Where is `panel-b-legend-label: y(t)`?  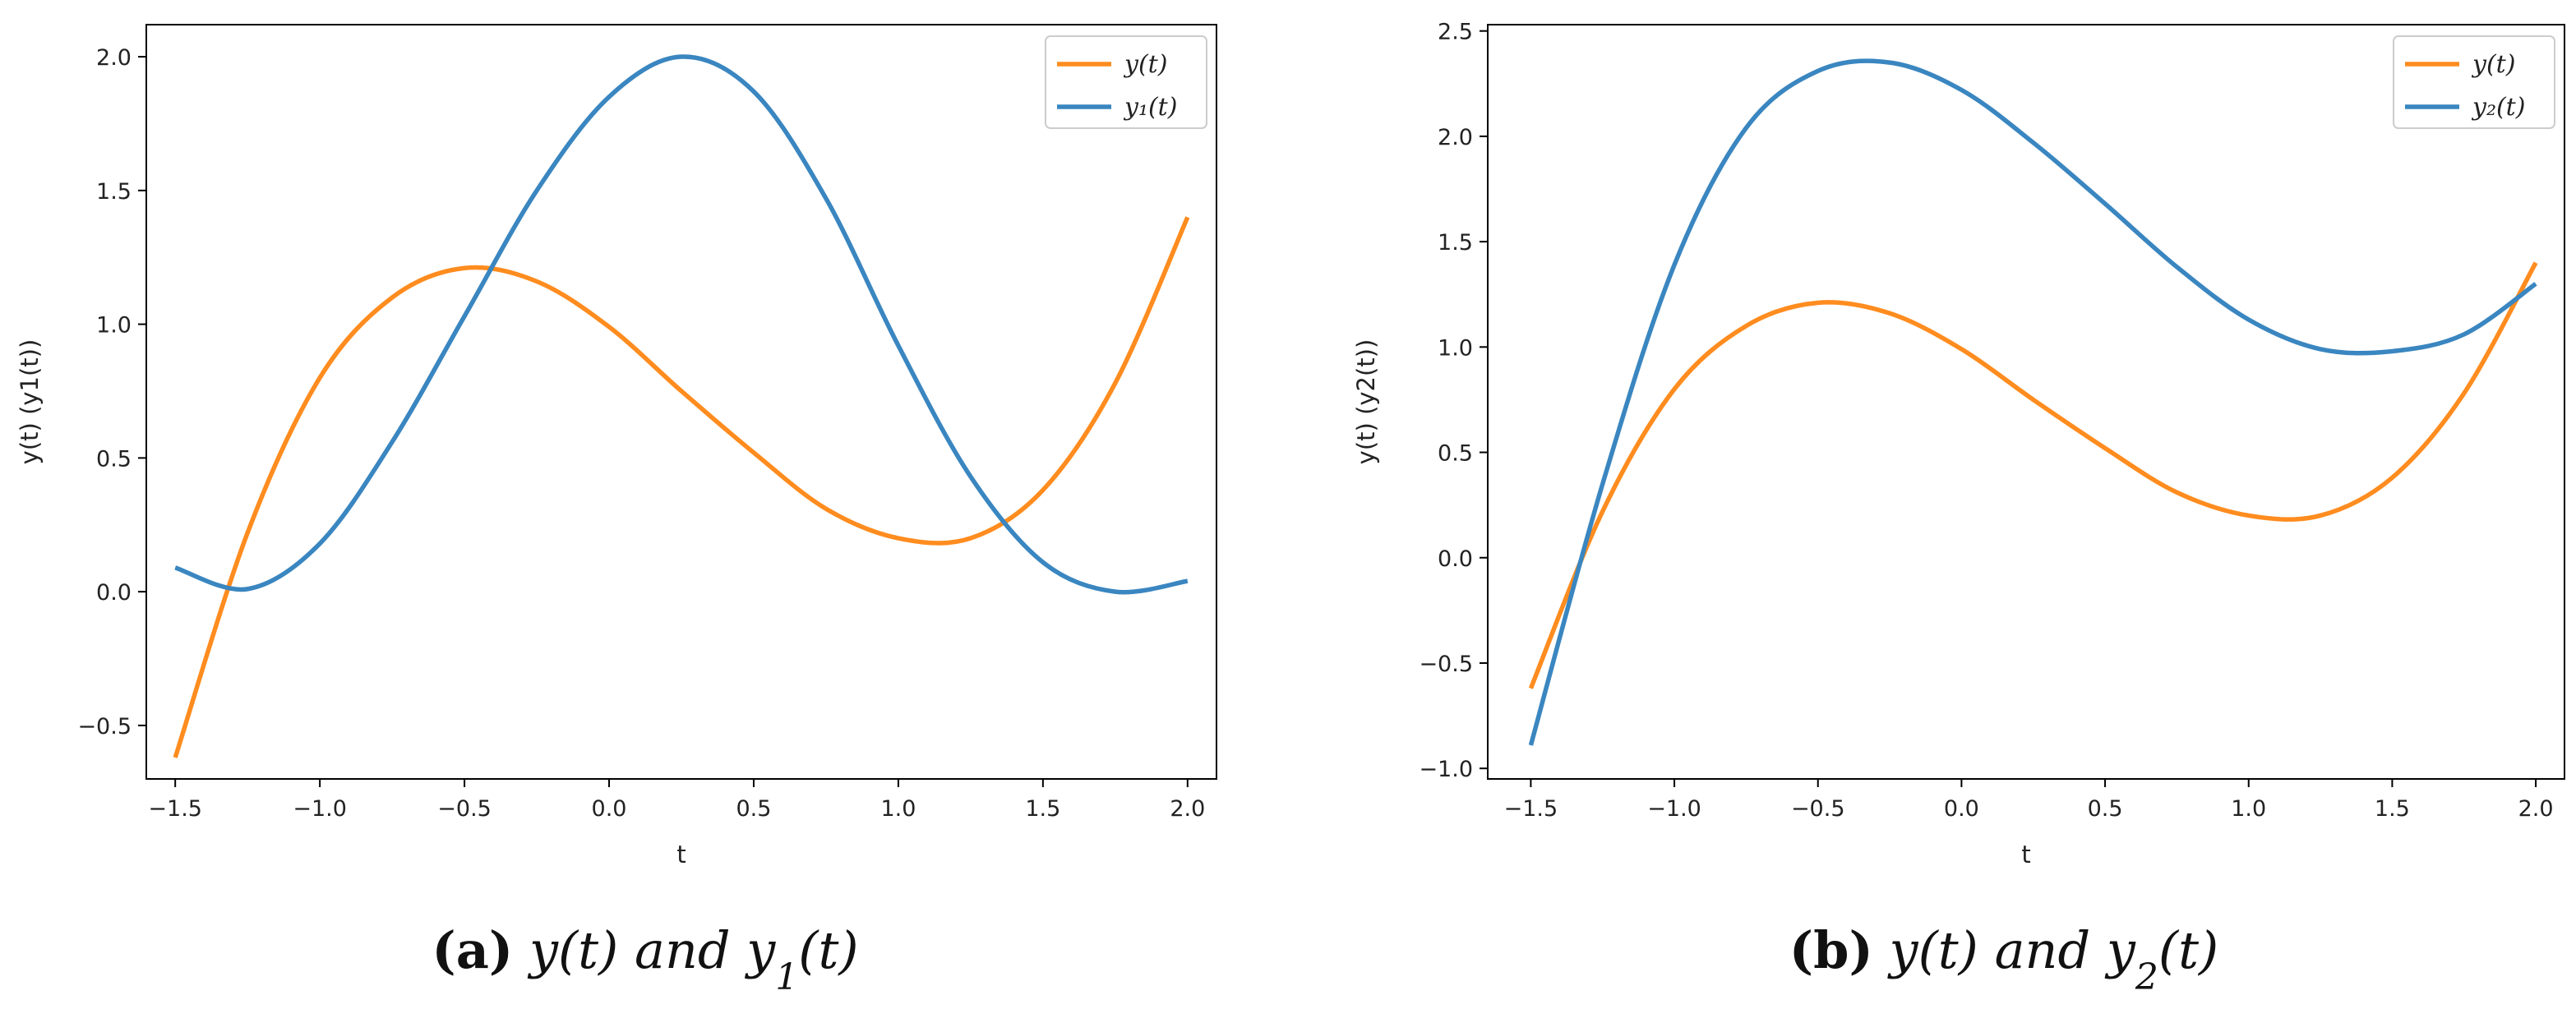 panel-b-legend-label: y(t) is located at coordinates (2493, 64).